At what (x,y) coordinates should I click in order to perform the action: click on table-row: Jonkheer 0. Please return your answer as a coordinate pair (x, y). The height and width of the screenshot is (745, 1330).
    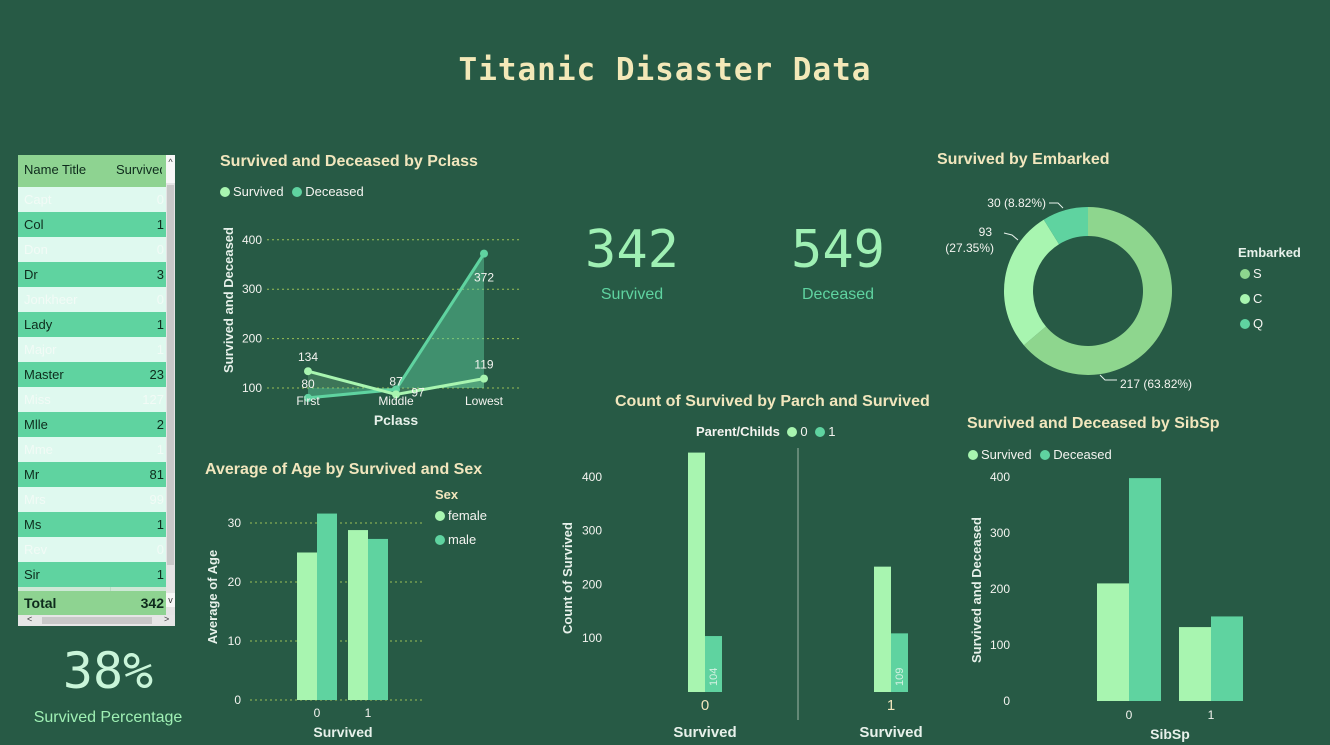
    Looking at the image, I should click on (92, 299).